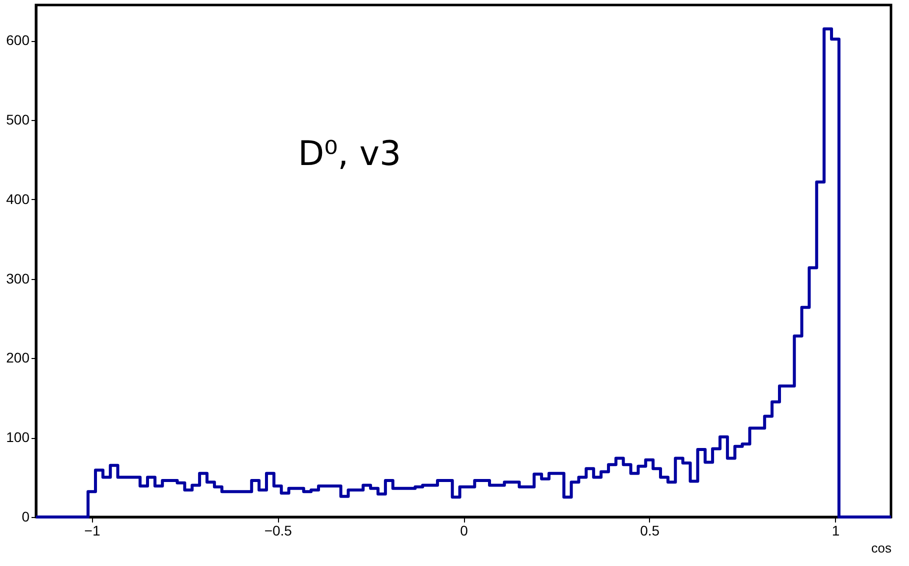 Image resolution: width=909 pixels, height=566 pixels. Describe the element at coordinates (881, 548) in the screenshot. I see `x-axis-title: cos` at that location.